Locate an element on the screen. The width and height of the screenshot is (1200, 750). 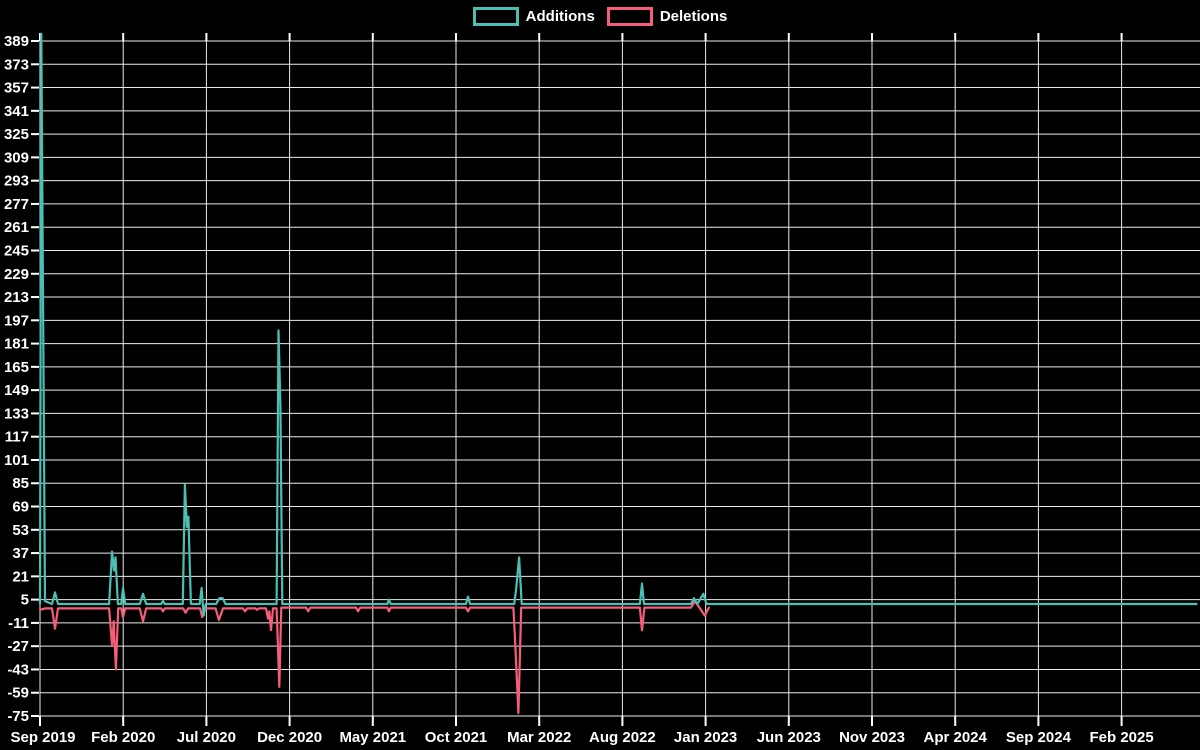
y-tick-label: 309 is located at coordinates (16, 157).